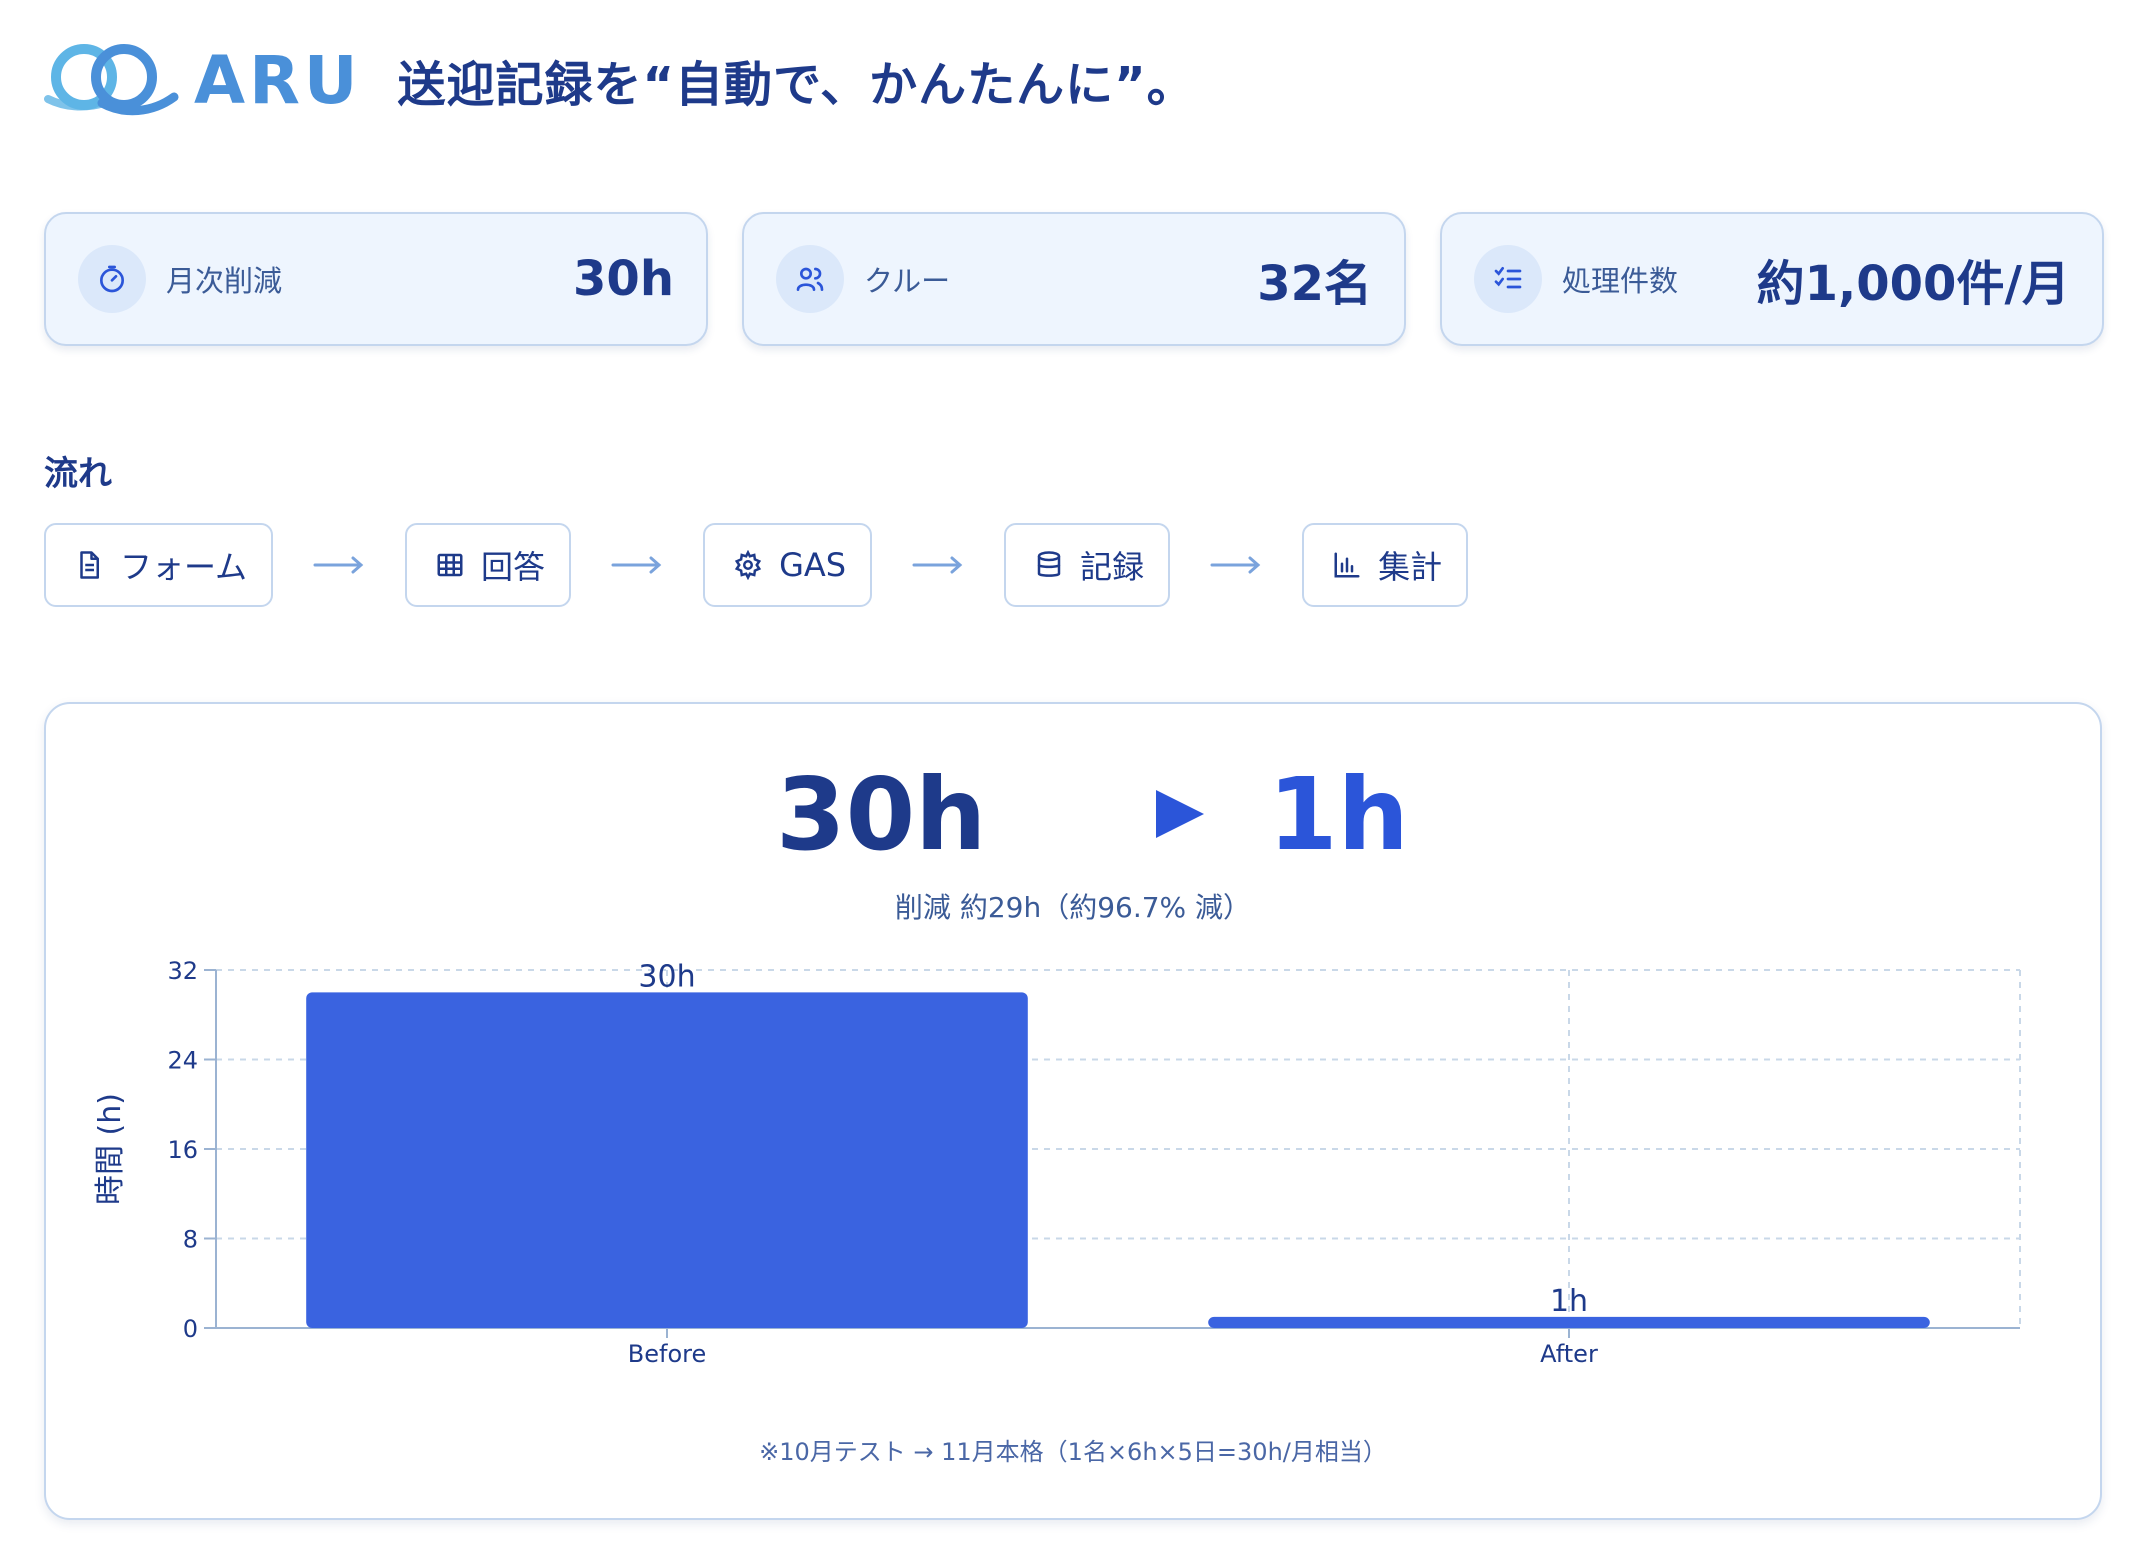 Image resolution: width=2136 pixels, height=1558 pixels. I want to click on y-tick-label: 16, so click(182, 1150).